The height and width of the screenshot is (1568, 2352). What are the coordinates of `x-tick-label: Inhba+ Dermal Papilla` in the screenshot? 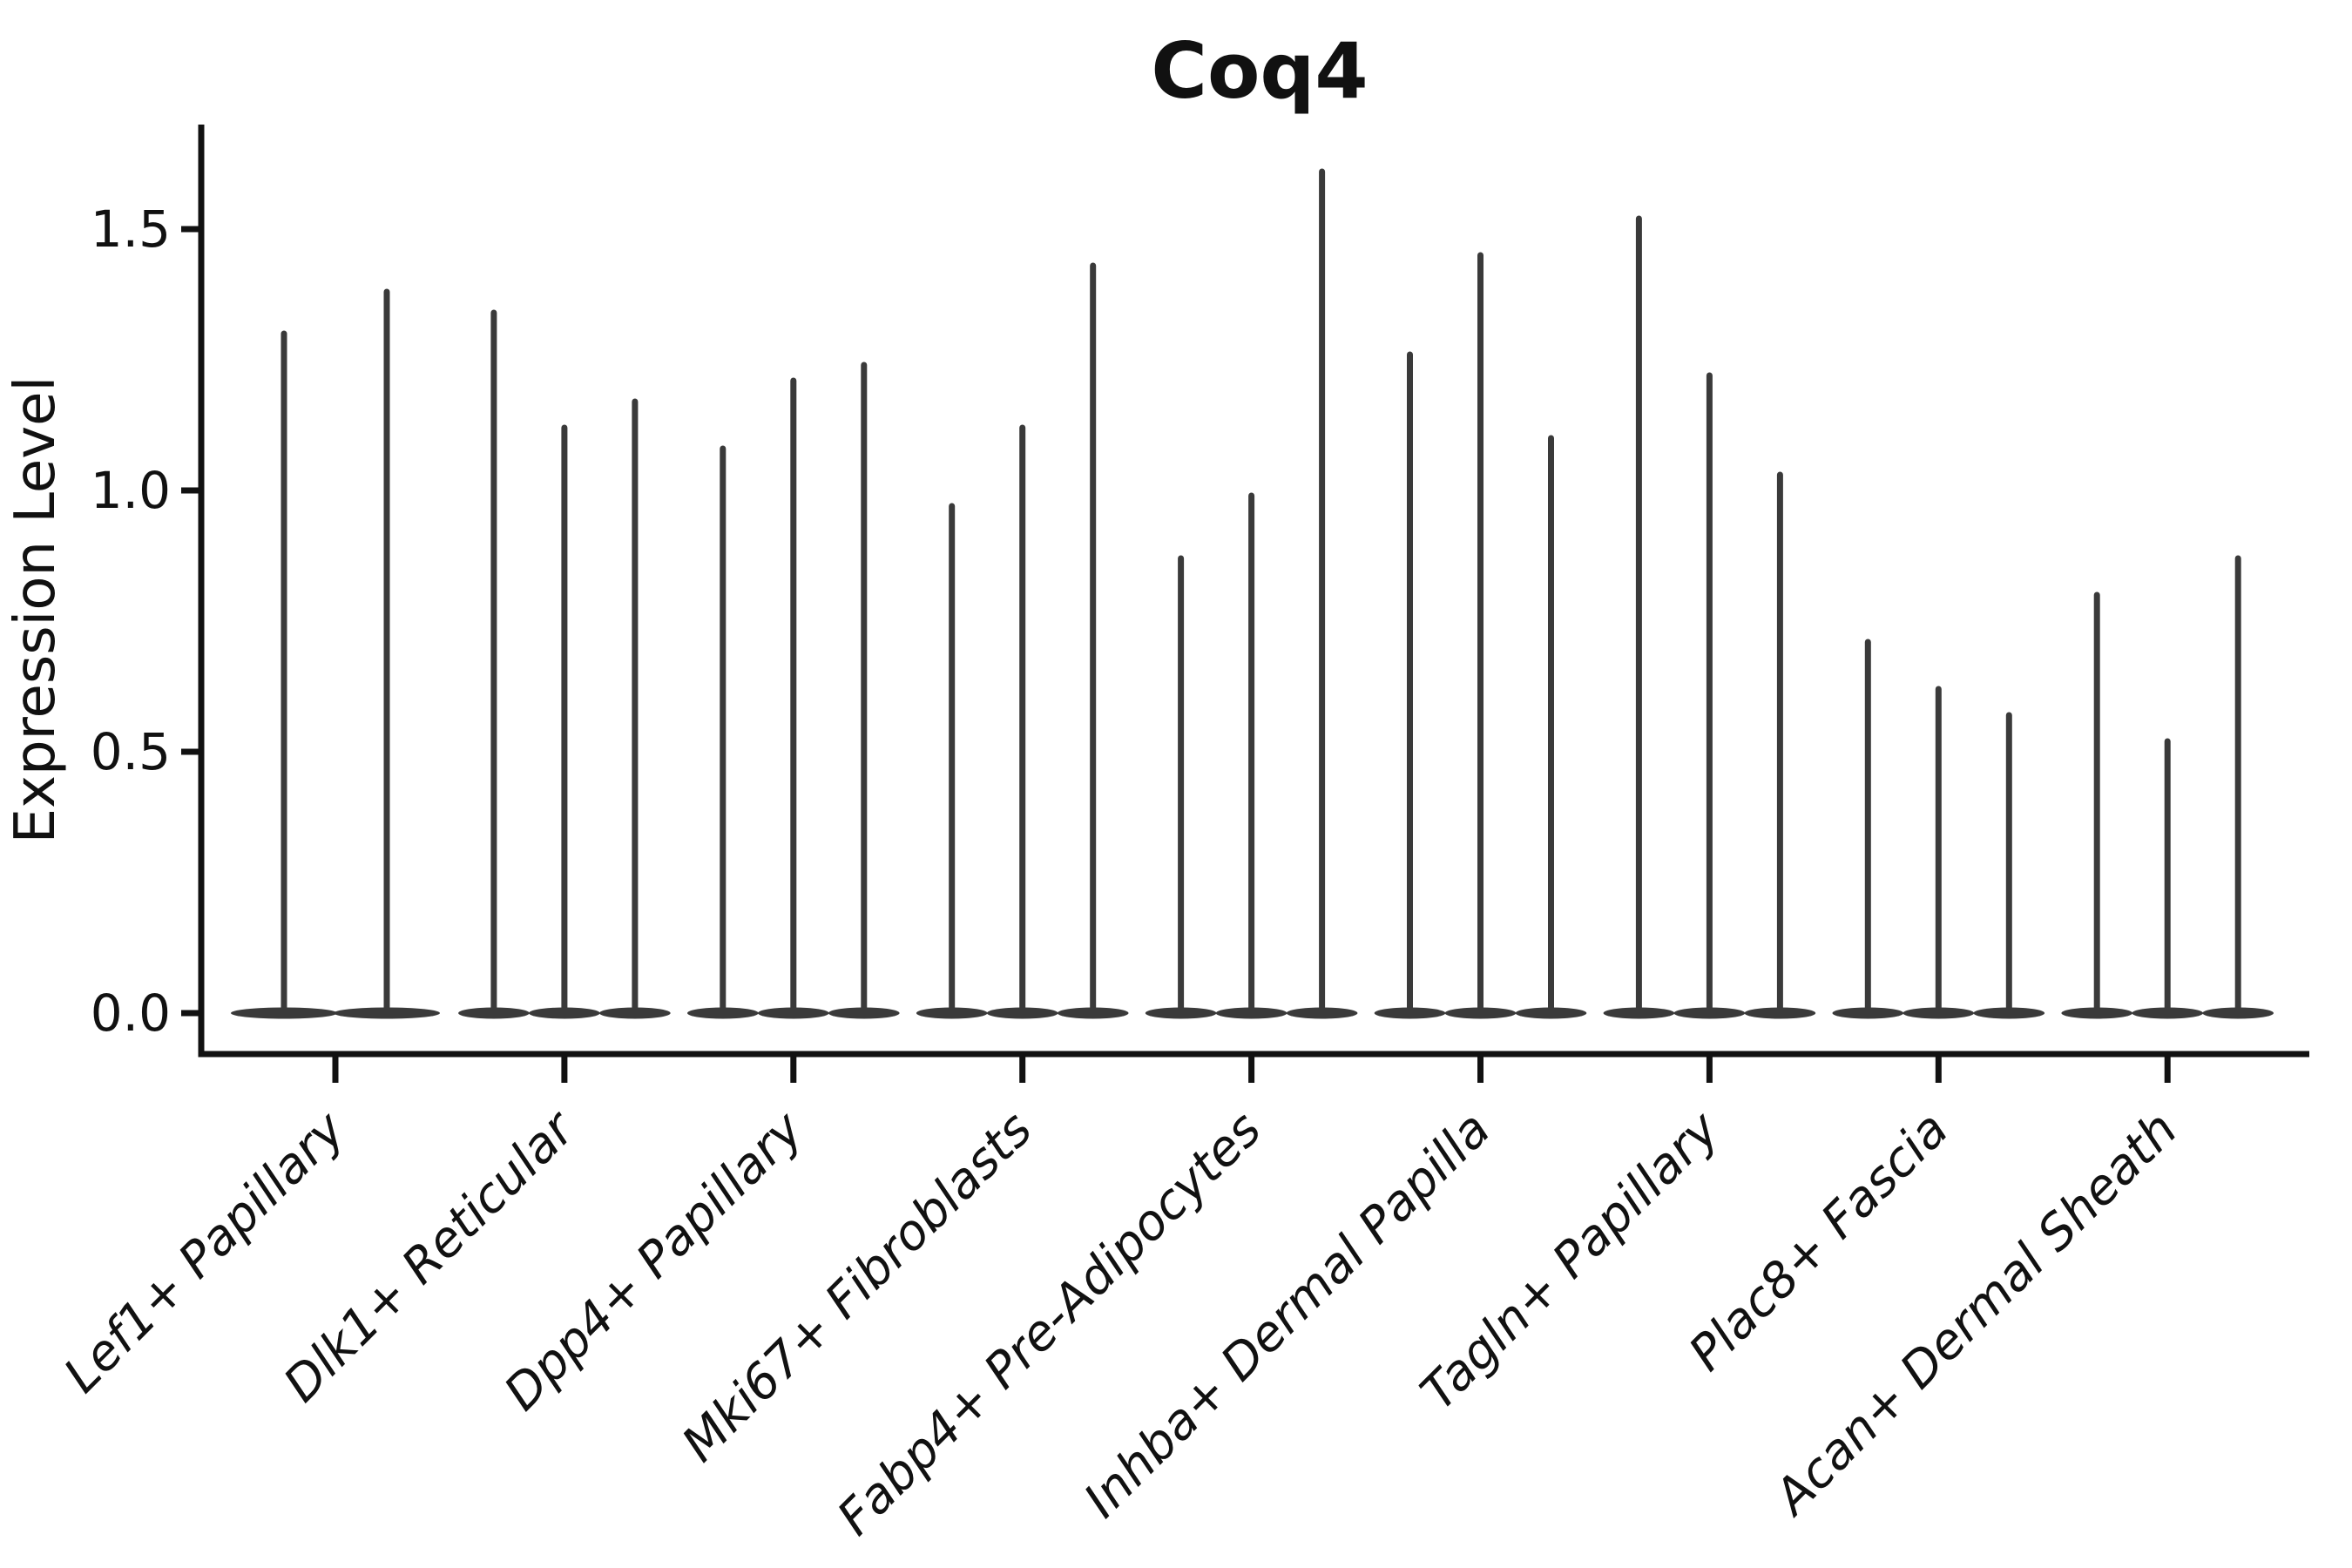 It's located at (1287, 1315).